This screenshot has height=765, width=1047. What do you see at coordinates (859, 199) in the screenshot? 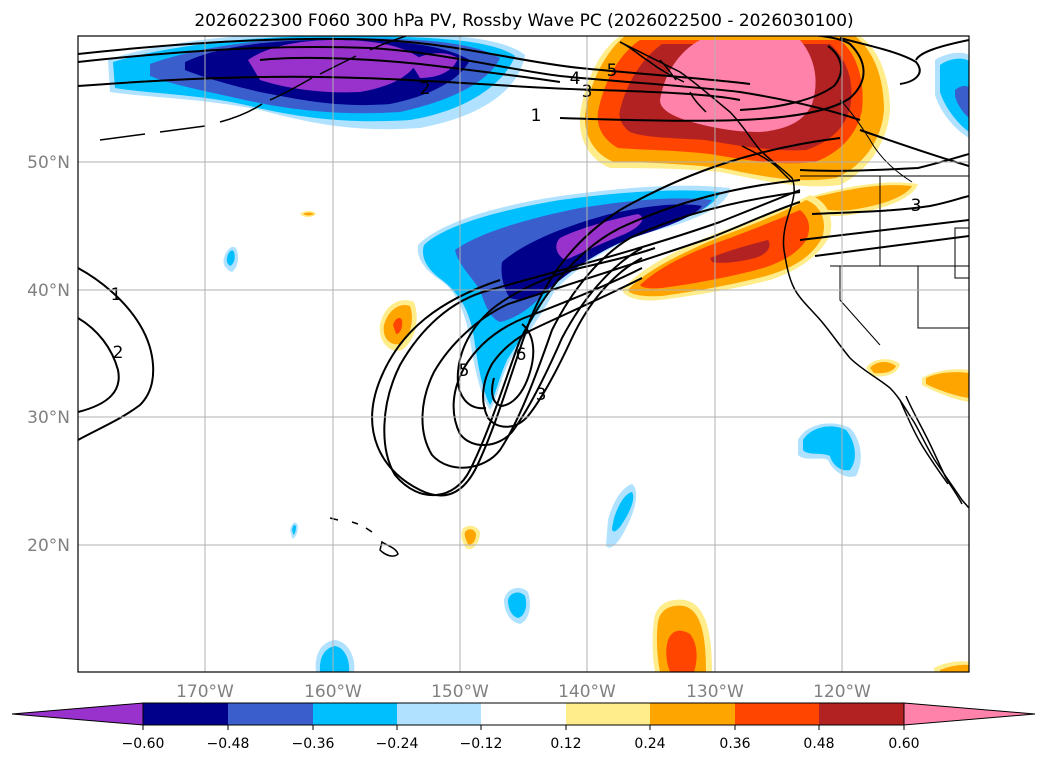
I see `positive-anomaly-east-coast` at bounding box center [859, 199].